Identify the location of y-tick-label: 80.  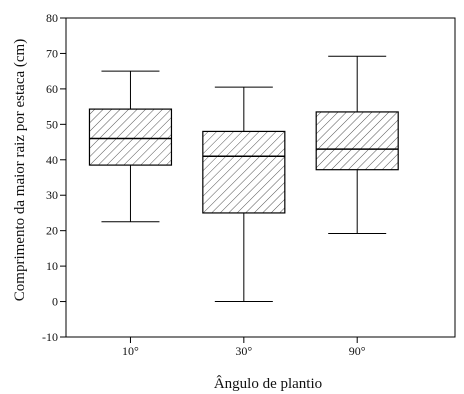
(52, 18).